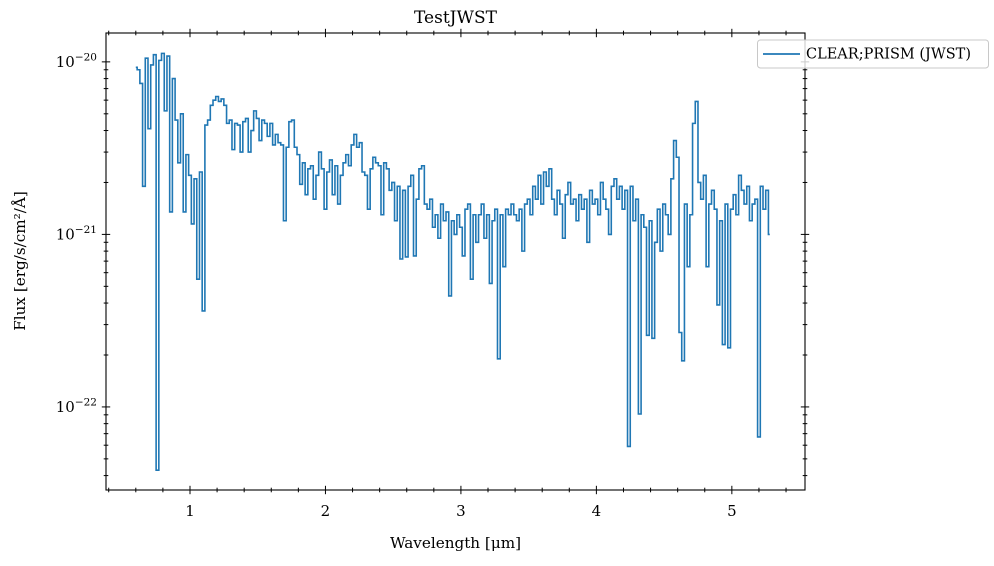 The width and height of the screenshot is (994, 566). Describe the element at coordinates (326, 511) in the screenshot. I see `x-tick-label: 2` at that location.